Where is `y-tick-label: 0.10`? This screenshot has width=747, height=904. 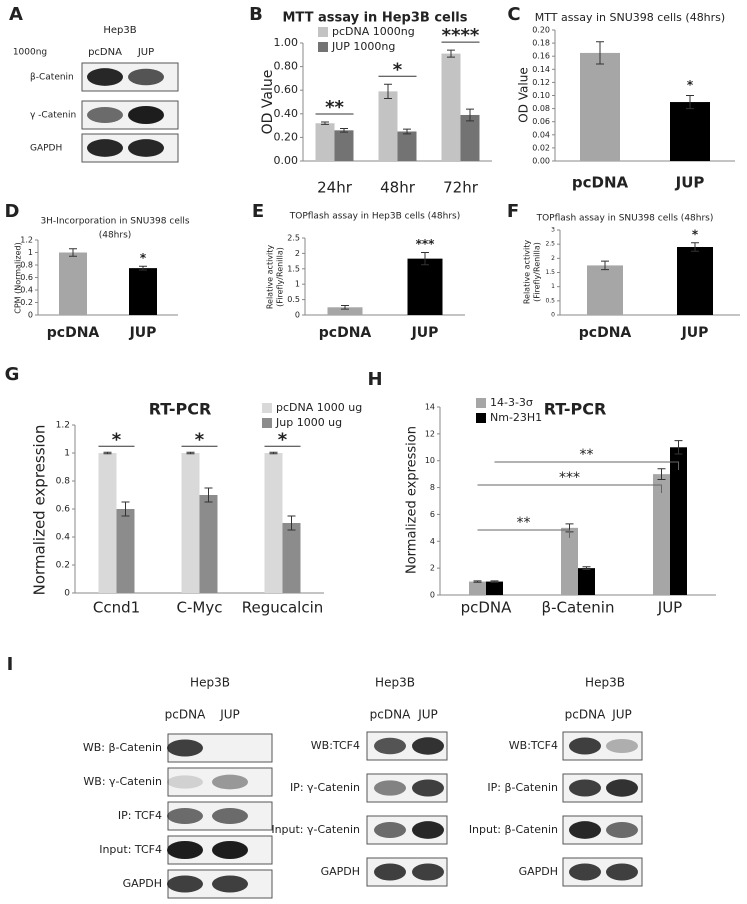
y-tick-label: 0.10 is located at coordinates (541, 95).